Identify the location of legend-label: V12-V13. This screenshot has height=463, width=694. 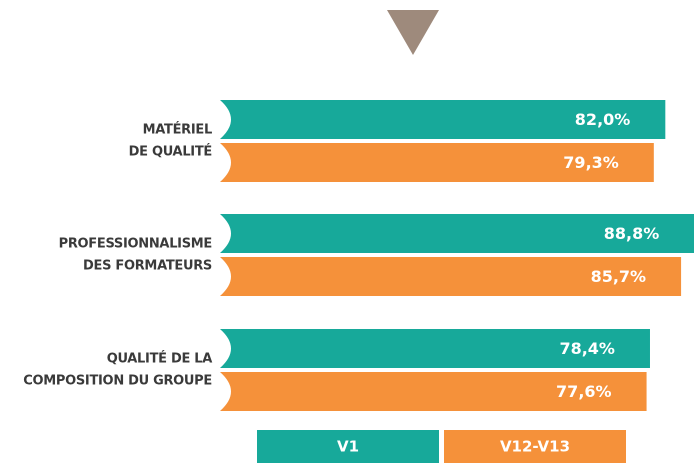
(535, 447).